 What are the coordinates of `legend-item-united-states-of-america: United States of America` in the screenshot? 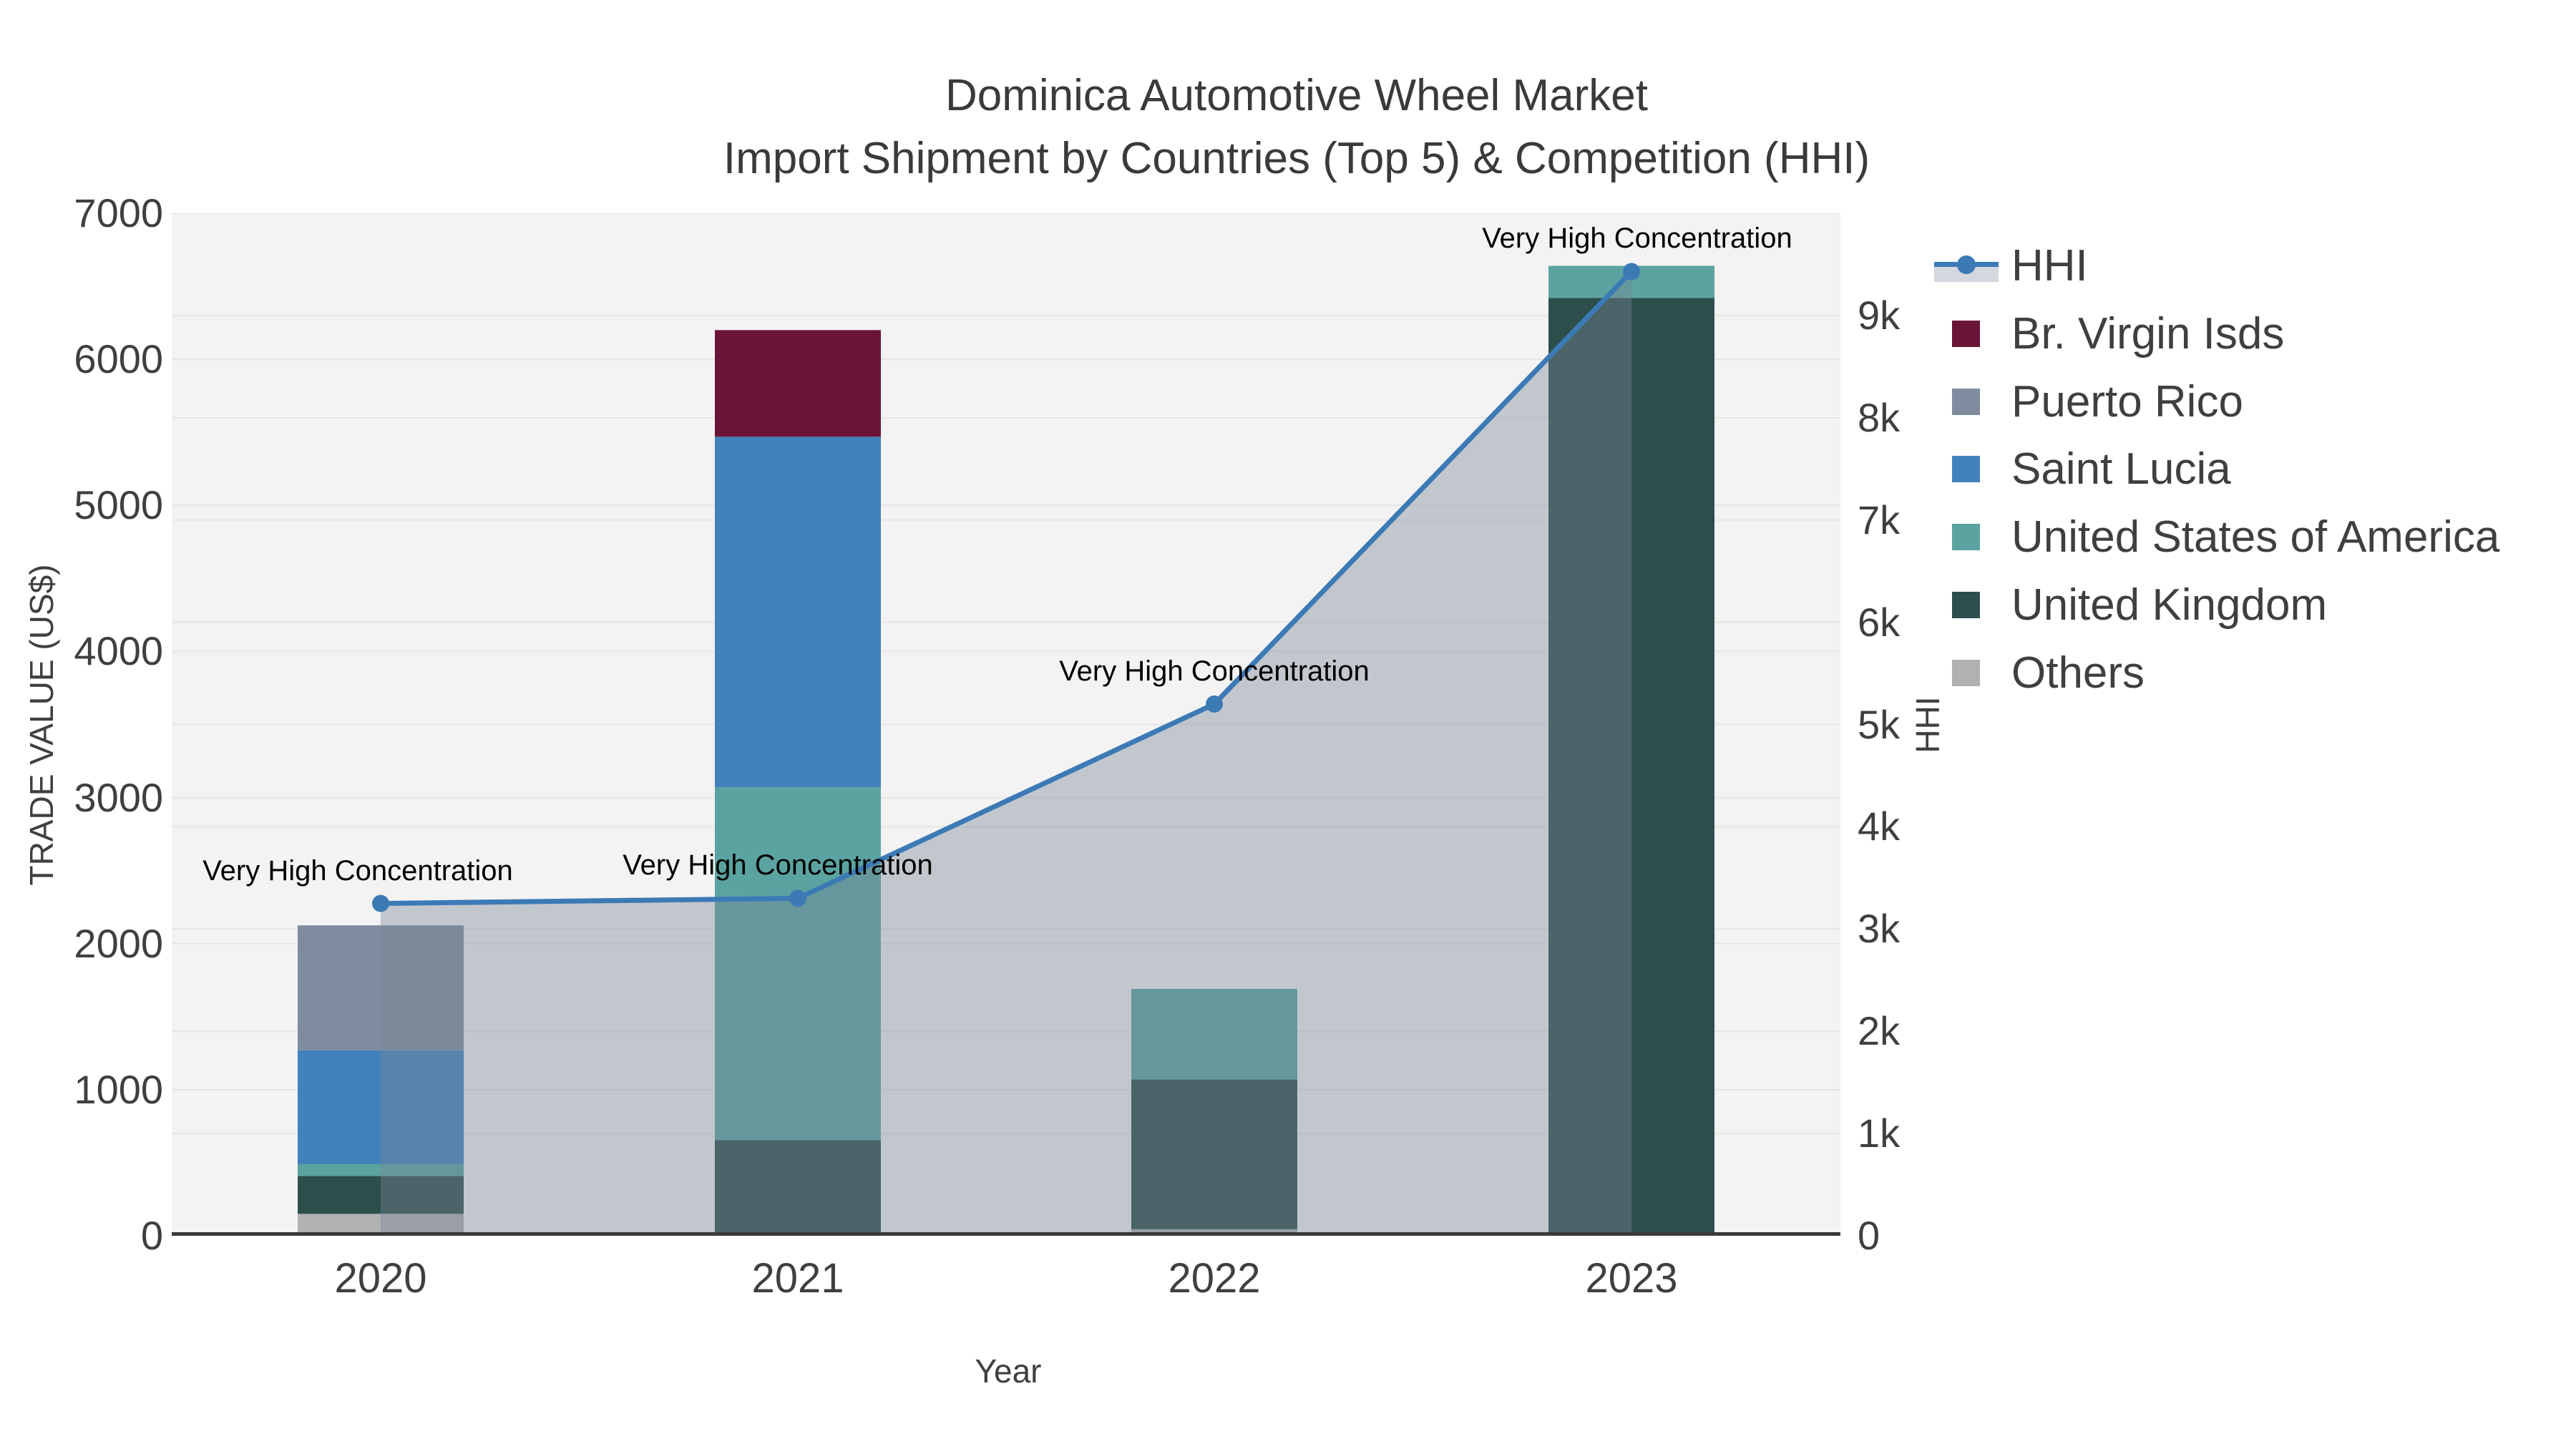 It's located at (2216, 537).